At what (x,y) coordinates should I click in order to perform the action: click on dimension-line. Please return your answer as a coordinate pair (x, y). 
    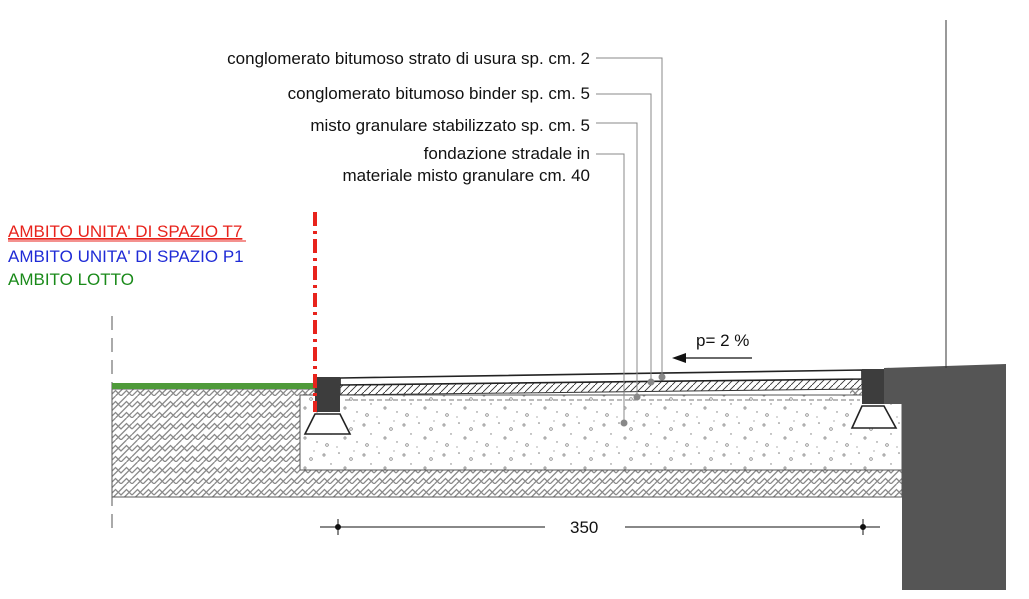
    Looking at the image, I should click on (600, 527).